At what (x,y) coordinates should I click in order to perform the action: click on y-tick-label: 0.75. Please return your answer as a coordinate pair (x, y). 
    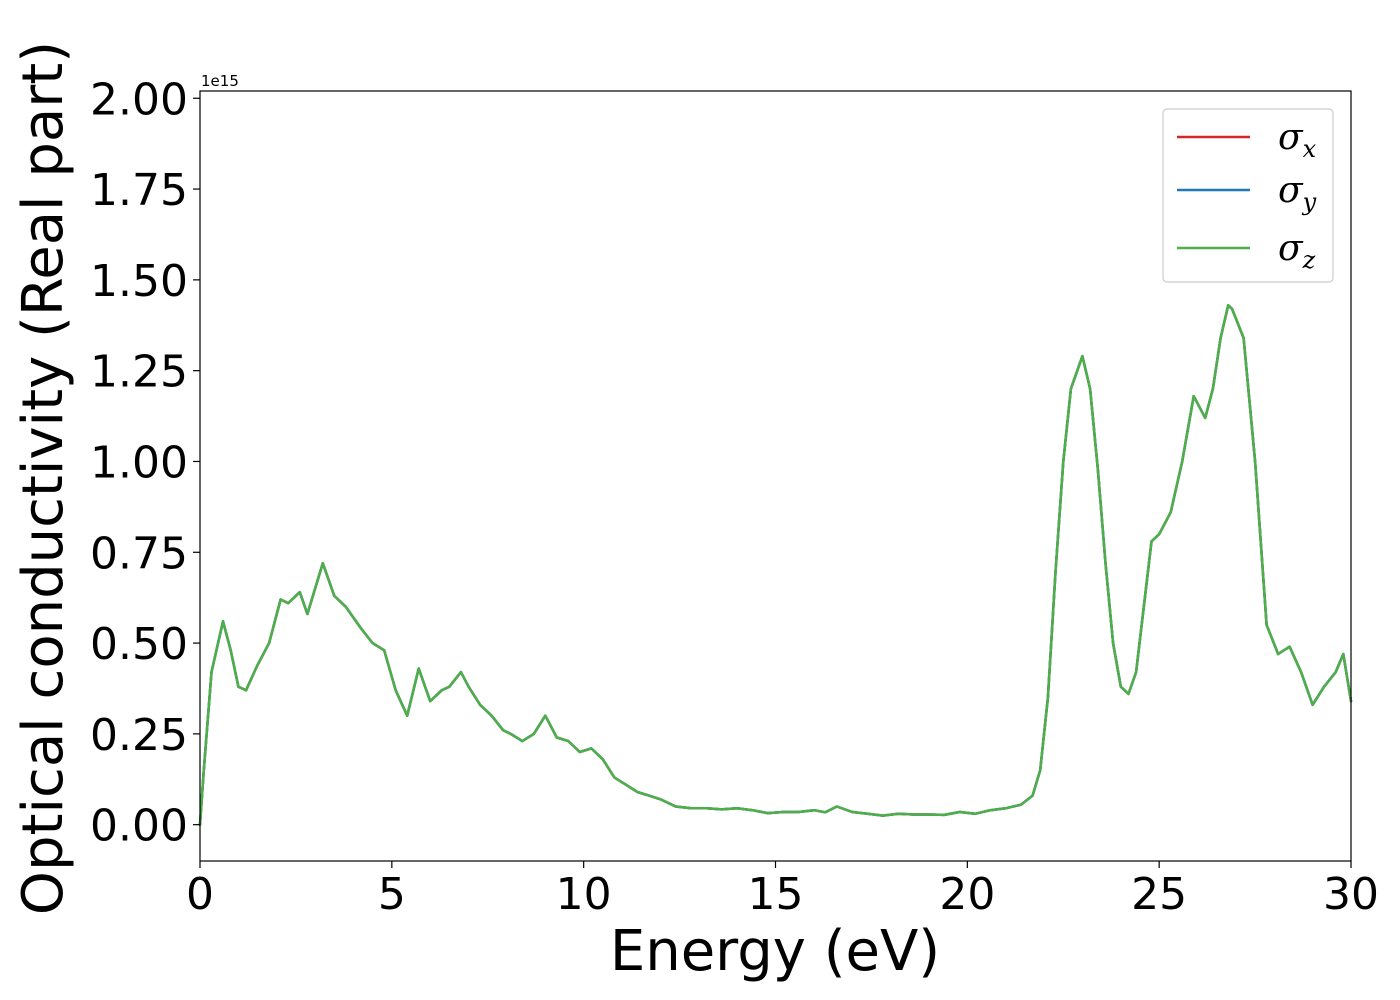
    Looking at the image, I should click on (139, 553).